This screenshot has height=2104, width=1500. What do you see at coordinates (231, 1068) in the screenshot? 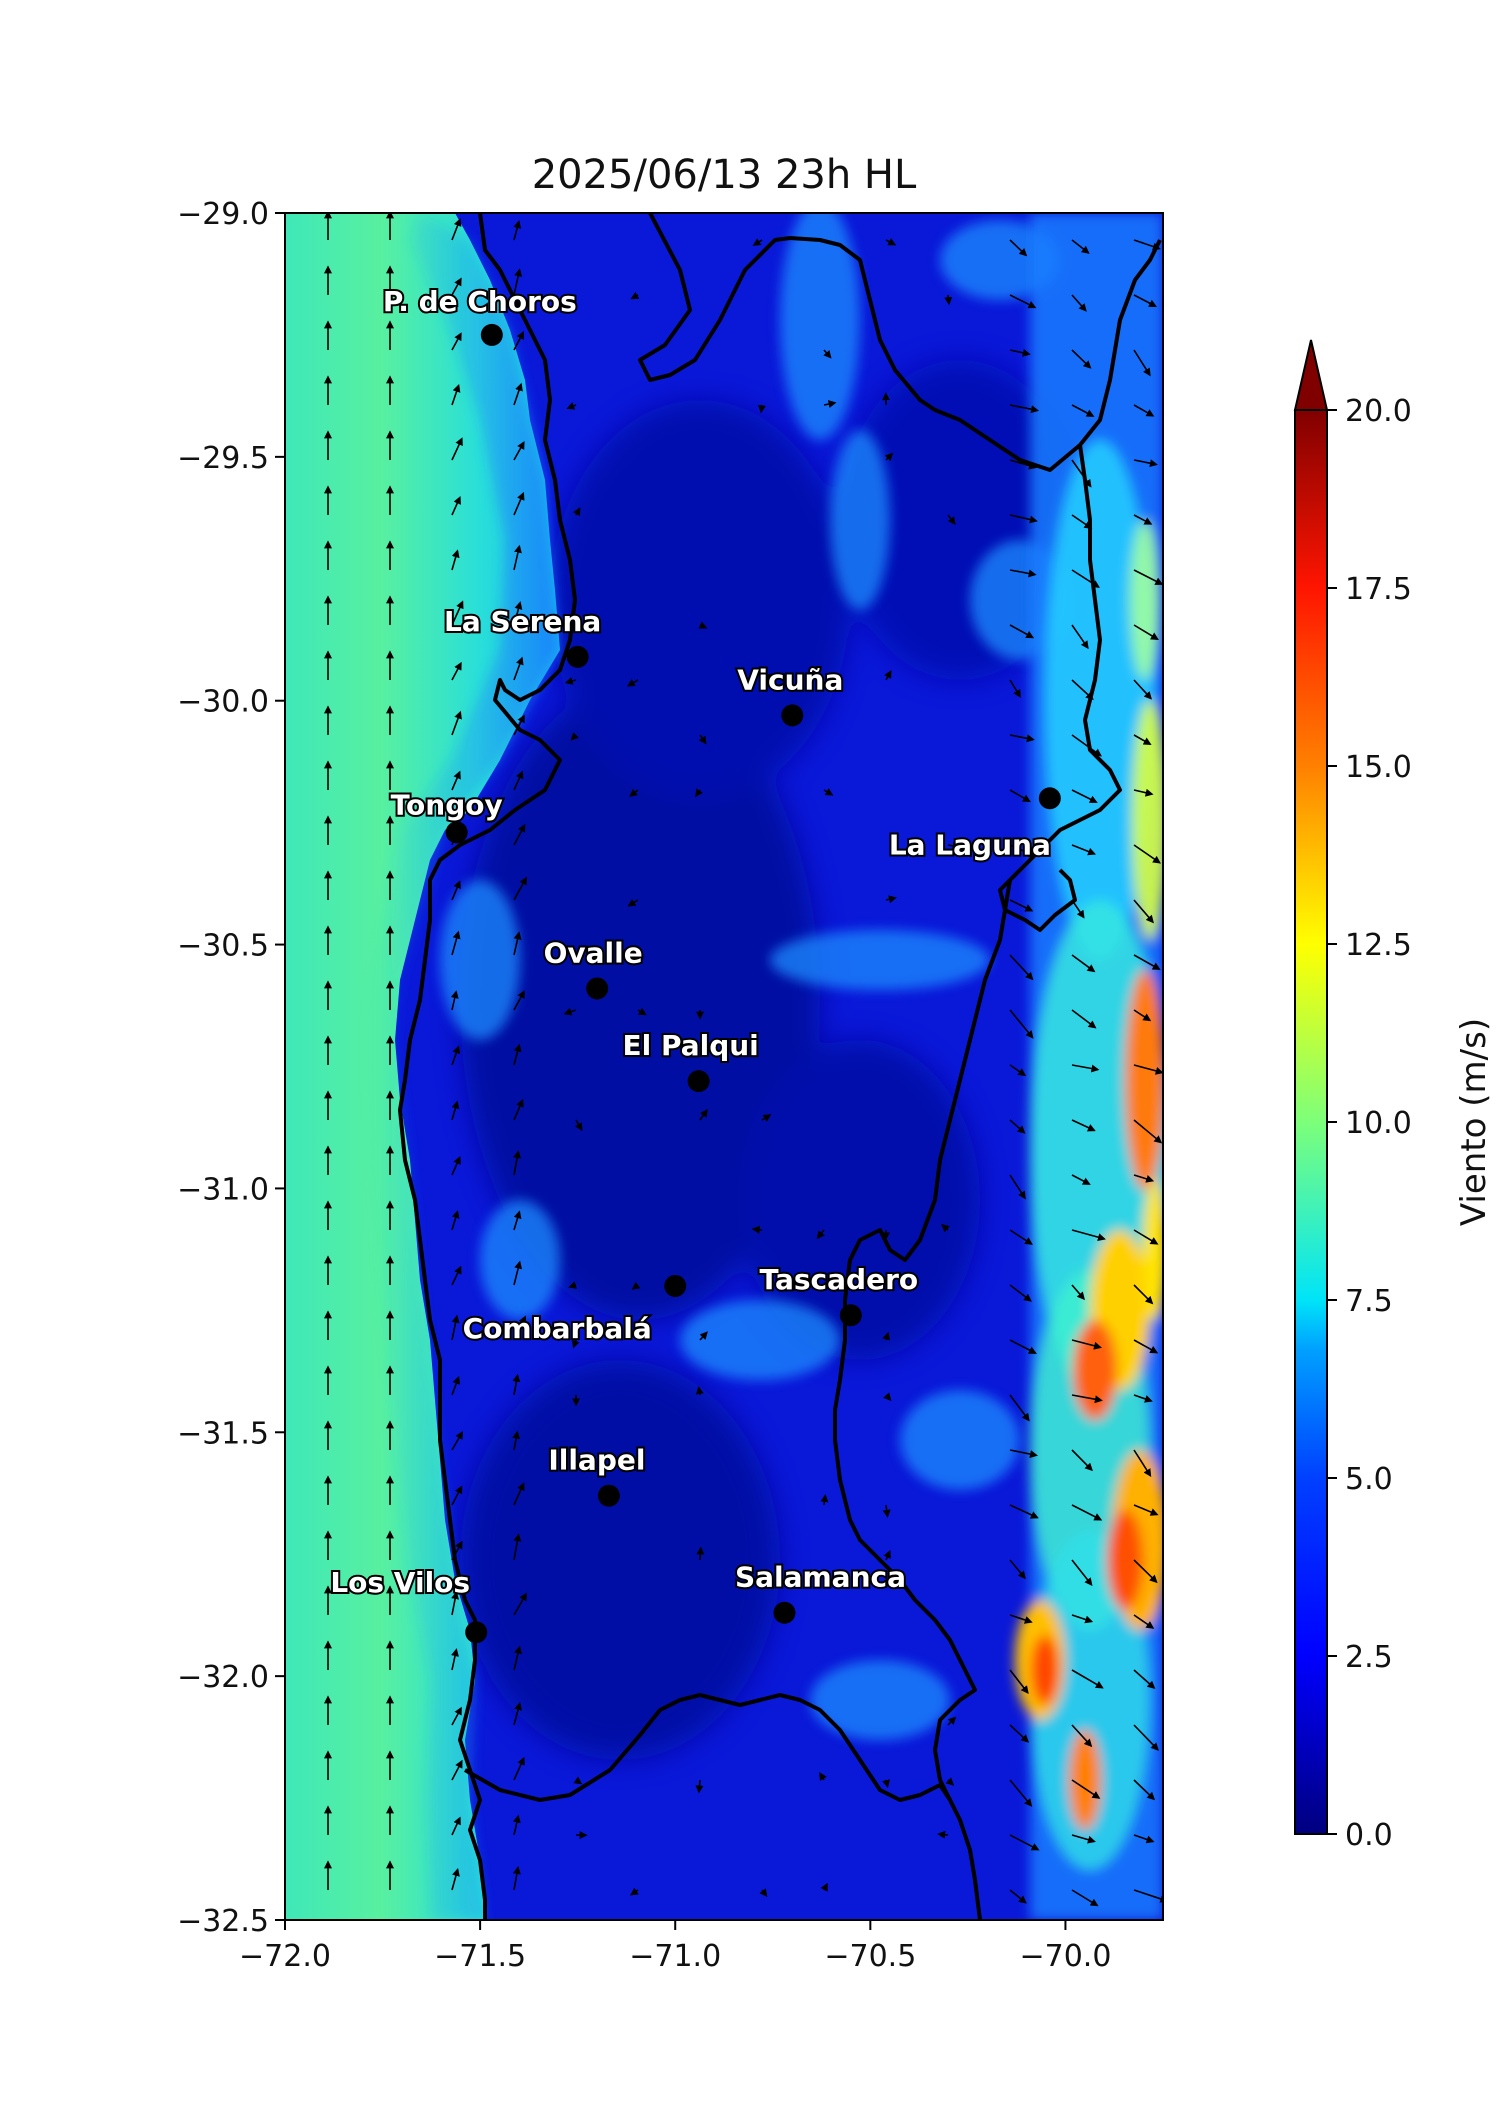
I see `y-axis: −29.0 −29.5 −30.0 −30.5 −31.0 −31.5 −32.0 −32.5` at bounding box center [231, 1068].